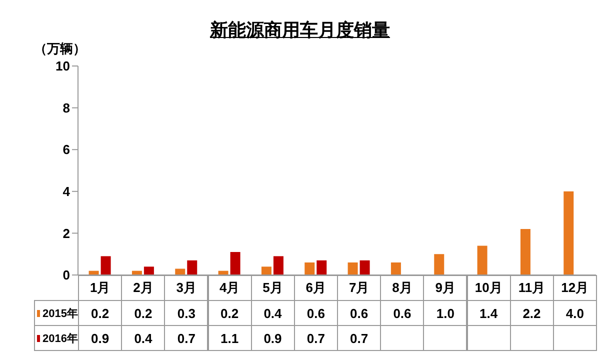 The height and width of the screenshot is (360, 600). I want to click on y-tick-label: 6, so click(66, 150).